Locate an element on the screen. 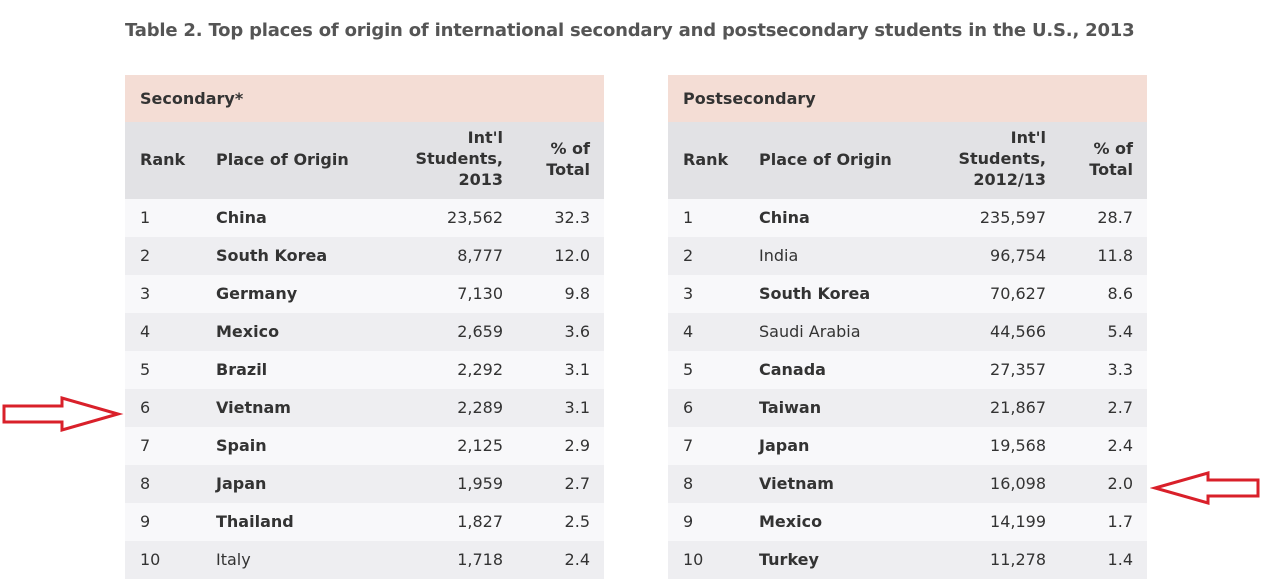 The height and width of the screenshot is (581, 1273). pct-cell: 1.4 is located at coordinates (1120, 559).